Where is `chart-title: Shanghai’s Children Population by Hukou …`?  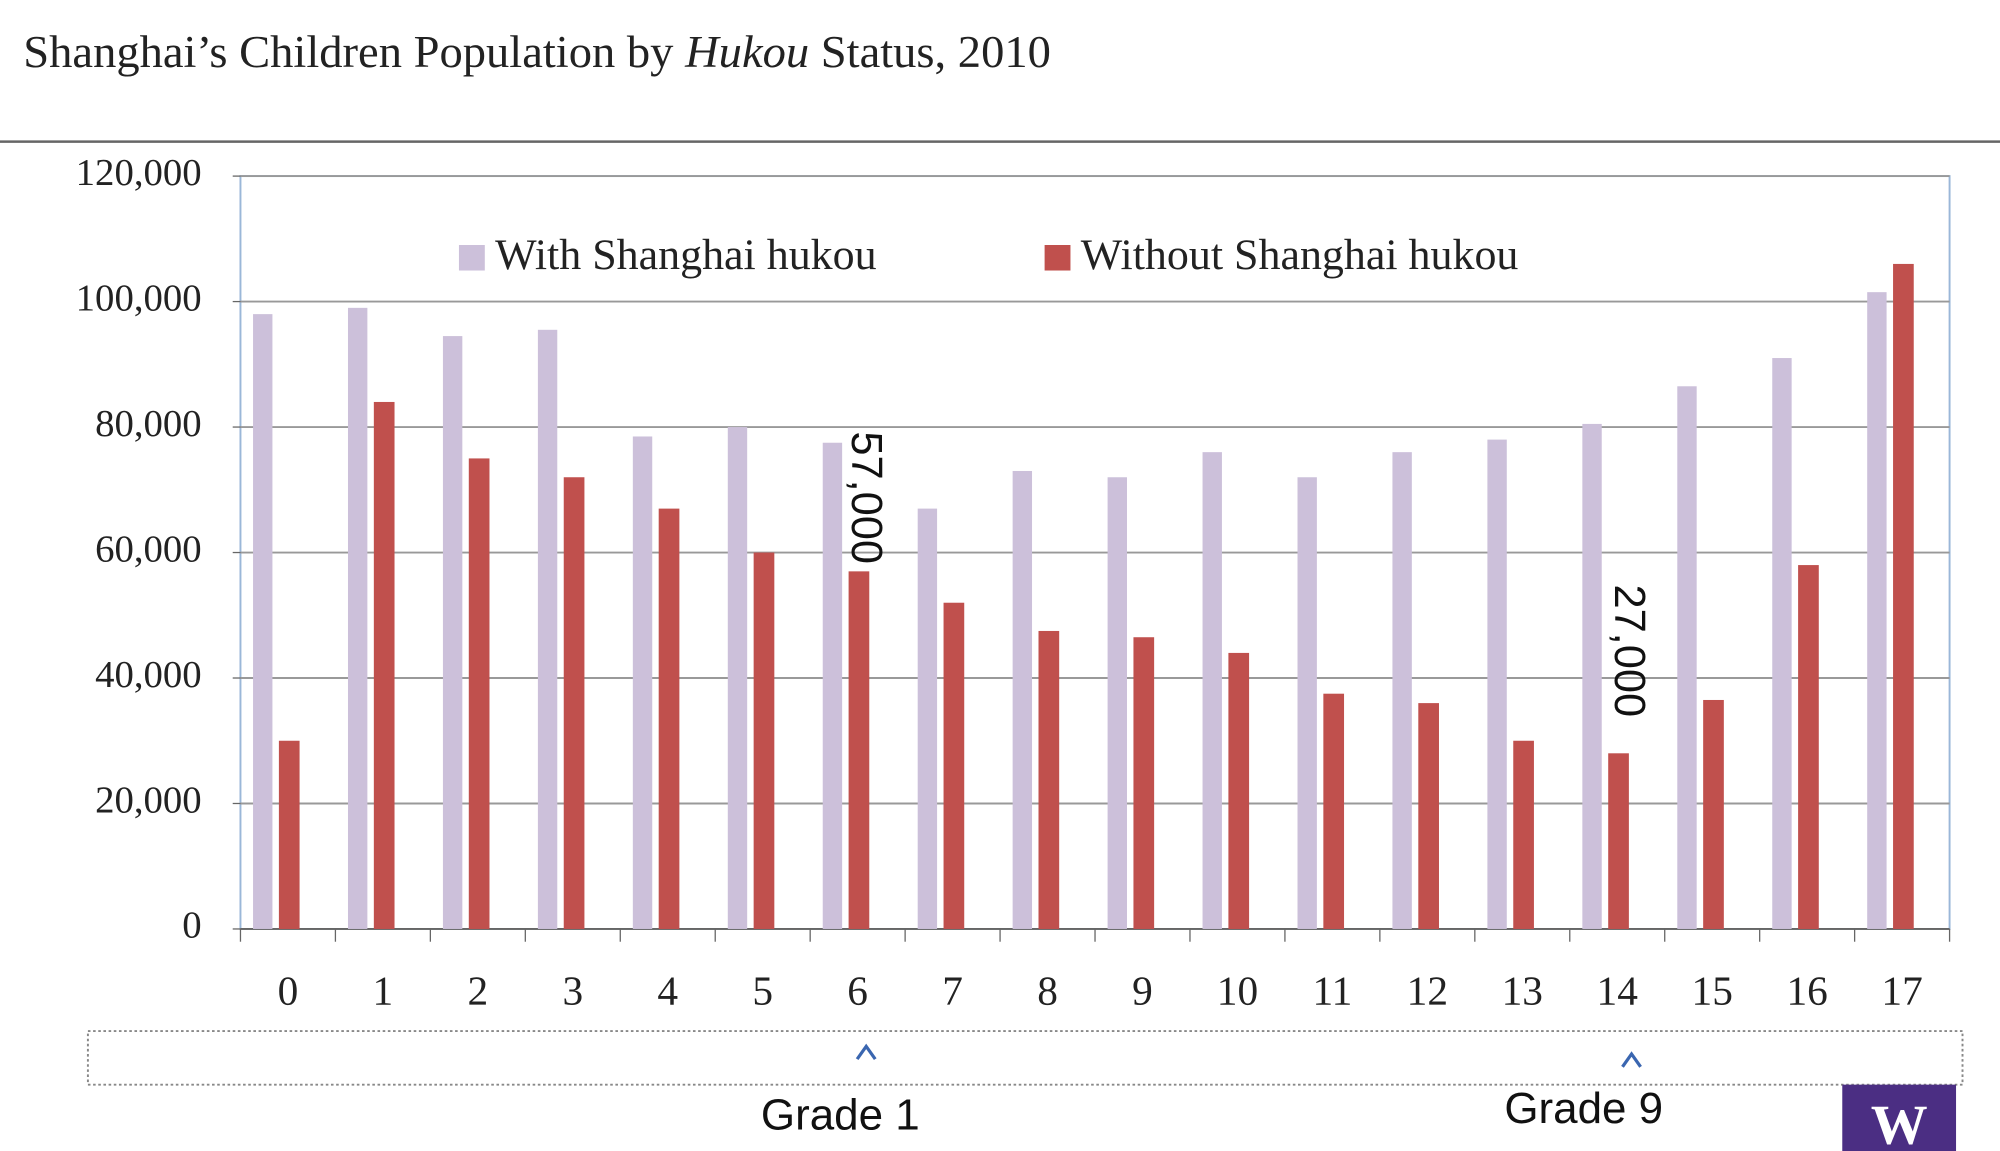 chart-title: Shanghai’s Children Population by Hukou … is located at coordinates (537, 52).